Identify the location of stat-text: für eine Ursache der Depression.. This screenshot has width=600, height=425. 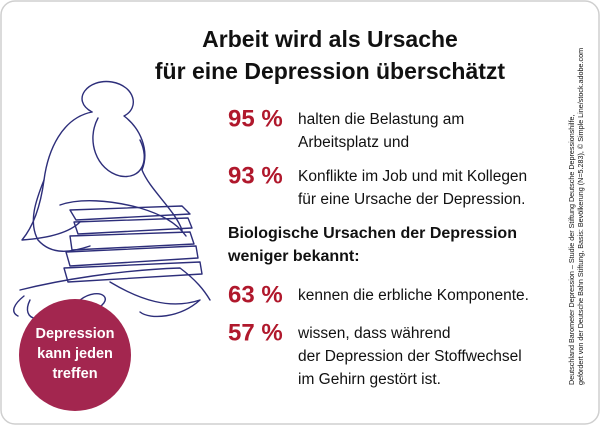
(411, 199).